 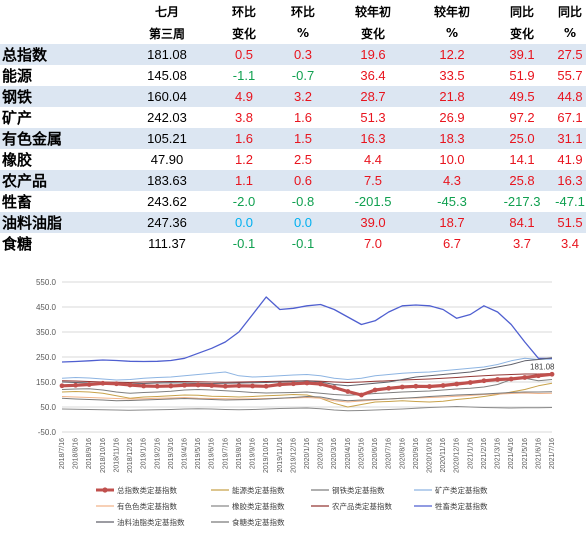 What do you see at coordinates (452, 117) in the screenshot?
I see `change-value-cell: 26.9` at bounding box center [452, 117].